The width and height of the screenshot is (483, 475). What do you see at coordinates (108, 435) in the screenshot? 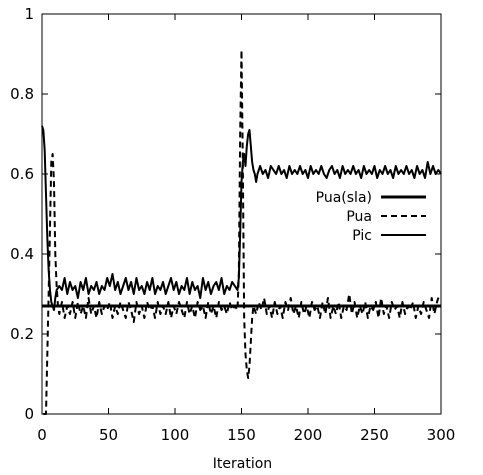
I see `x-tick-label: 50` at bounding box center [108, 435].